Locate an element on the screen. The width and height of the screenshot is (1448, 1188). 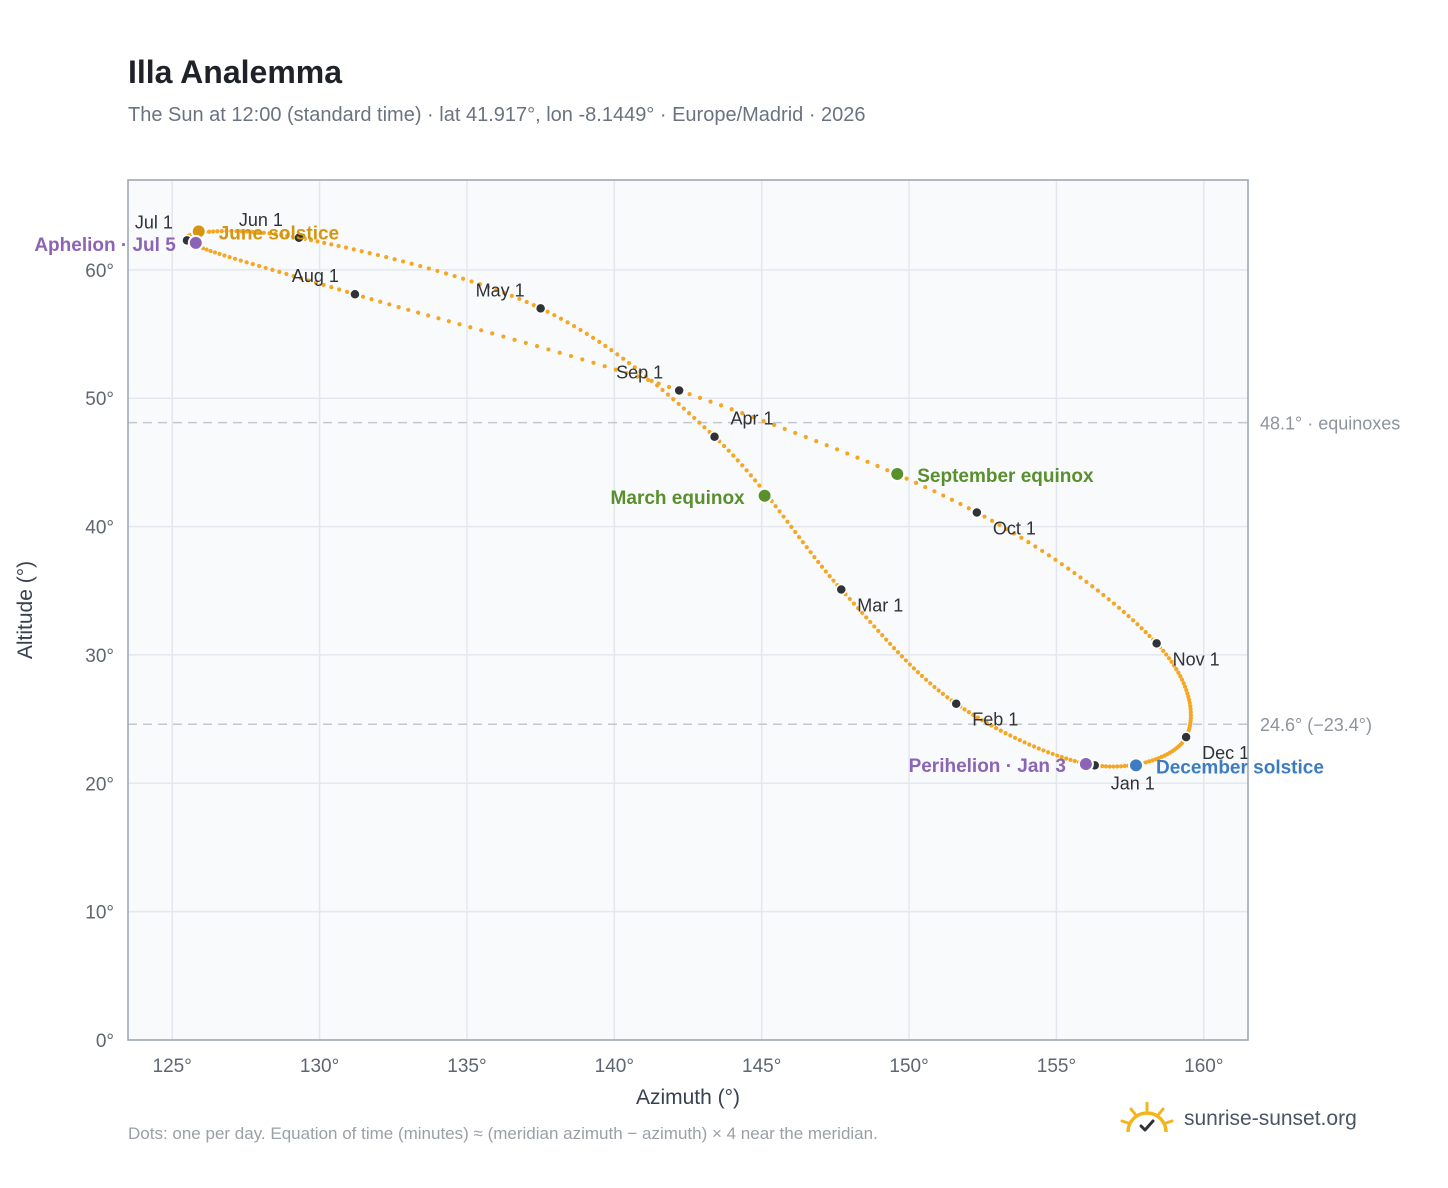
reference-line-label: 48.1° · equinoxes is located at coordinates (1330, 424).